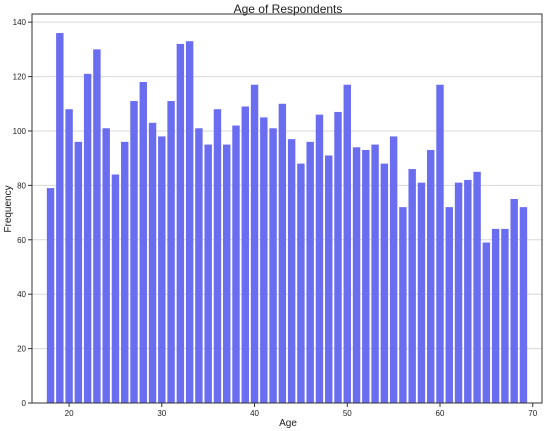  What do you see at coordinates (288, 9) in the screenshot?
I see `chart-title: Age of Respondents` at bounding box center [288, 9].